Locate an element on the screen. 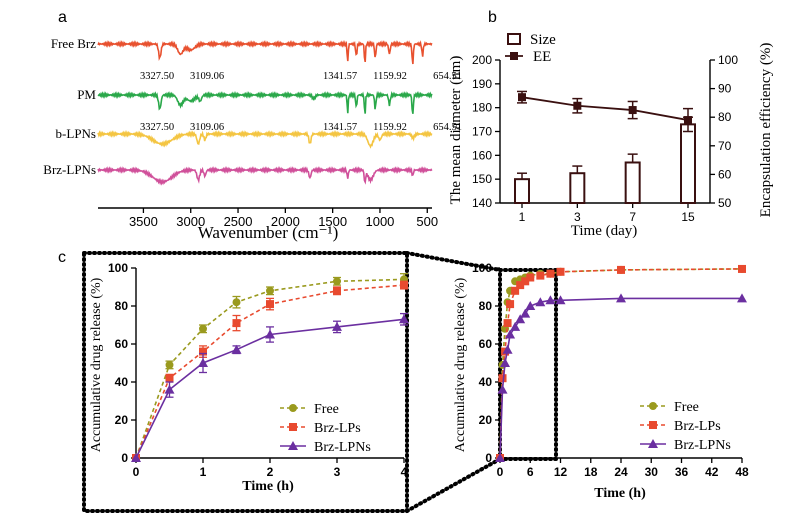  panel-label-a: a is located at coordinates (62, 17).